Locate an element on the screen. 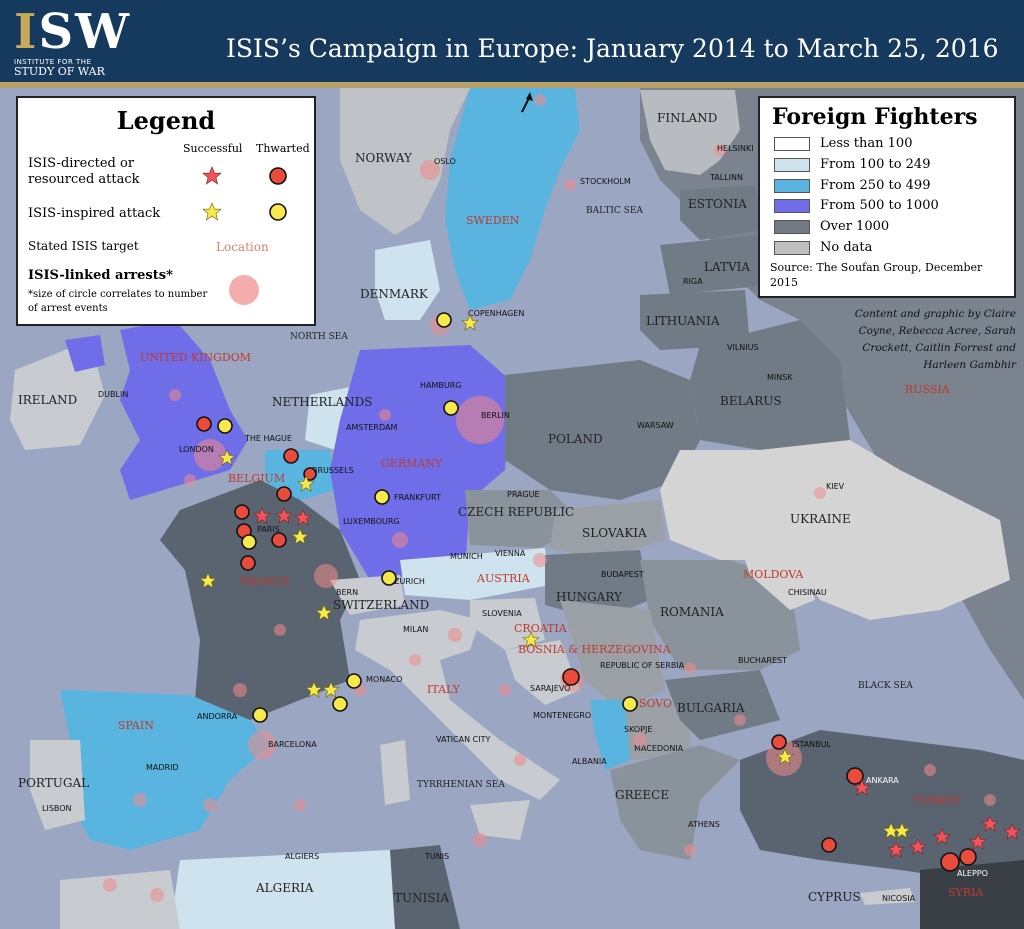 The width and height of the screenshot is (1024, 929). header-stripe is located at coordinates (512, 85).